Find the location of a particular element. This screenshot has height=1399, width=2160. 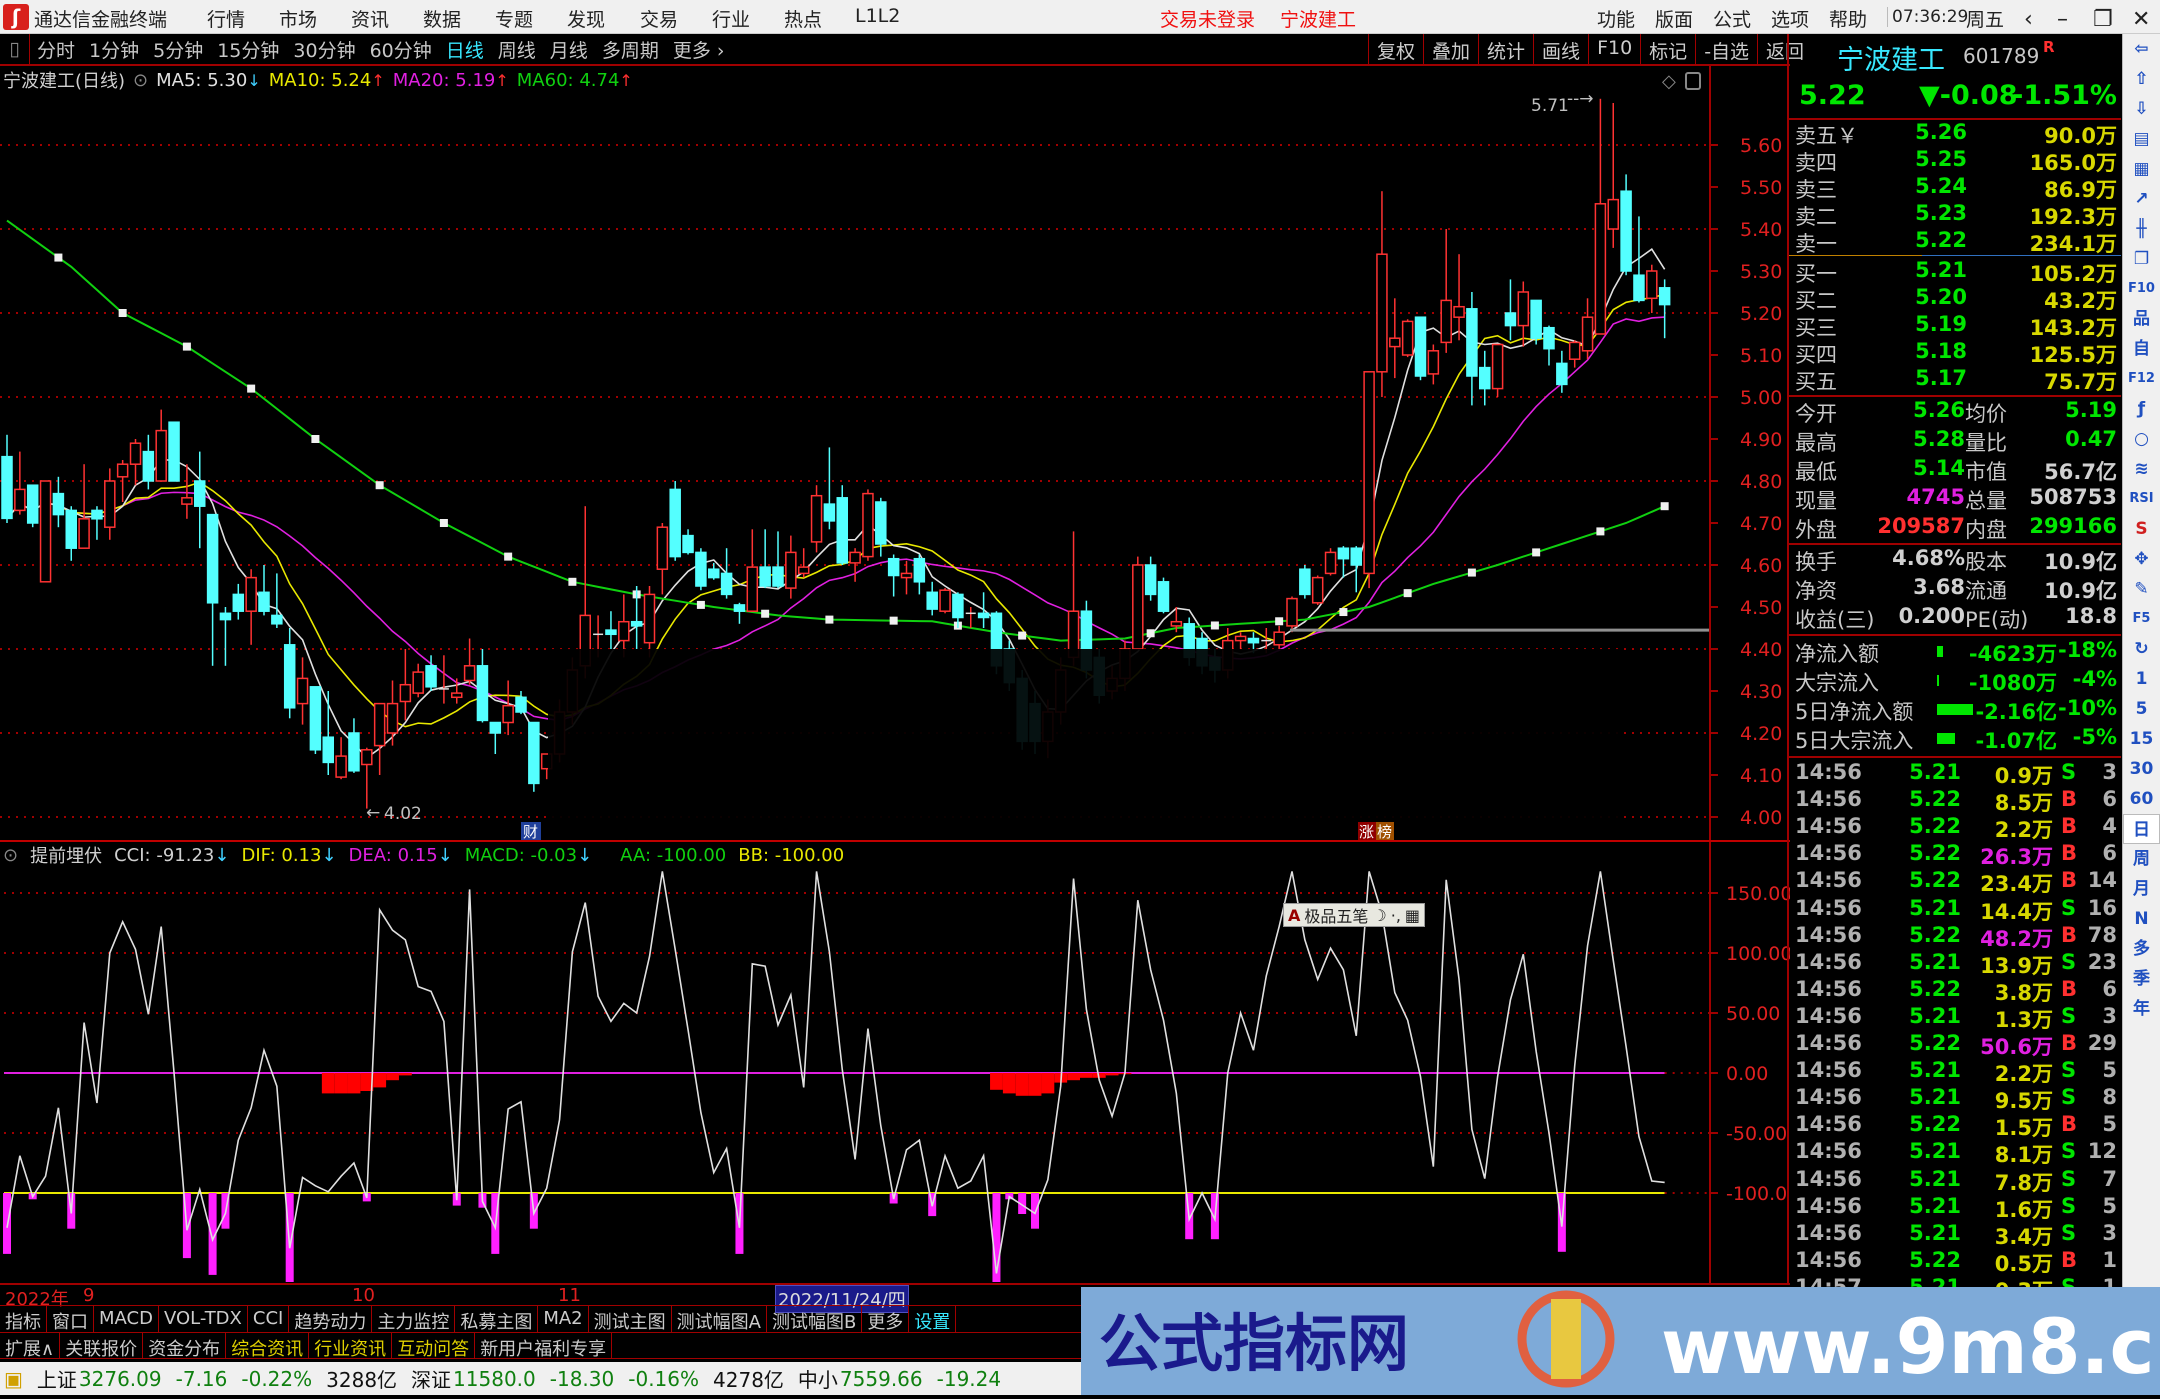

circle-icon: ○ is located at coordinates (2141, 439).